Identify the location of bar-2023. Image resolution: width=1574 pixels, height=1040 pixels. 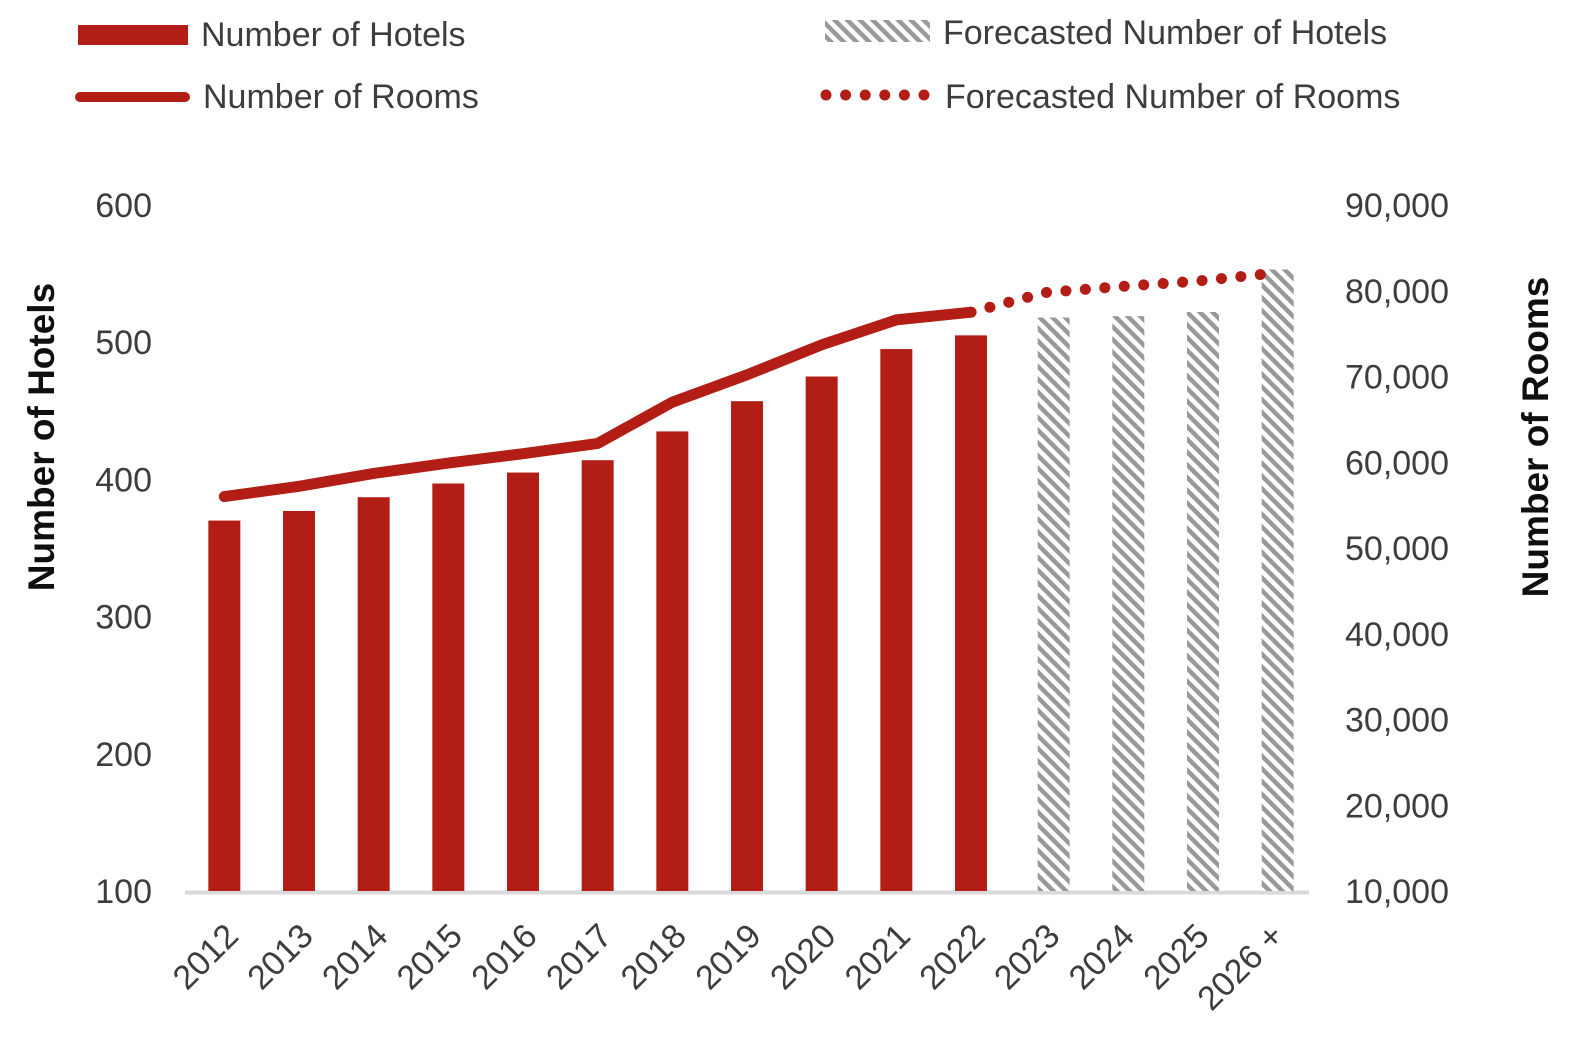
(1053, 604).